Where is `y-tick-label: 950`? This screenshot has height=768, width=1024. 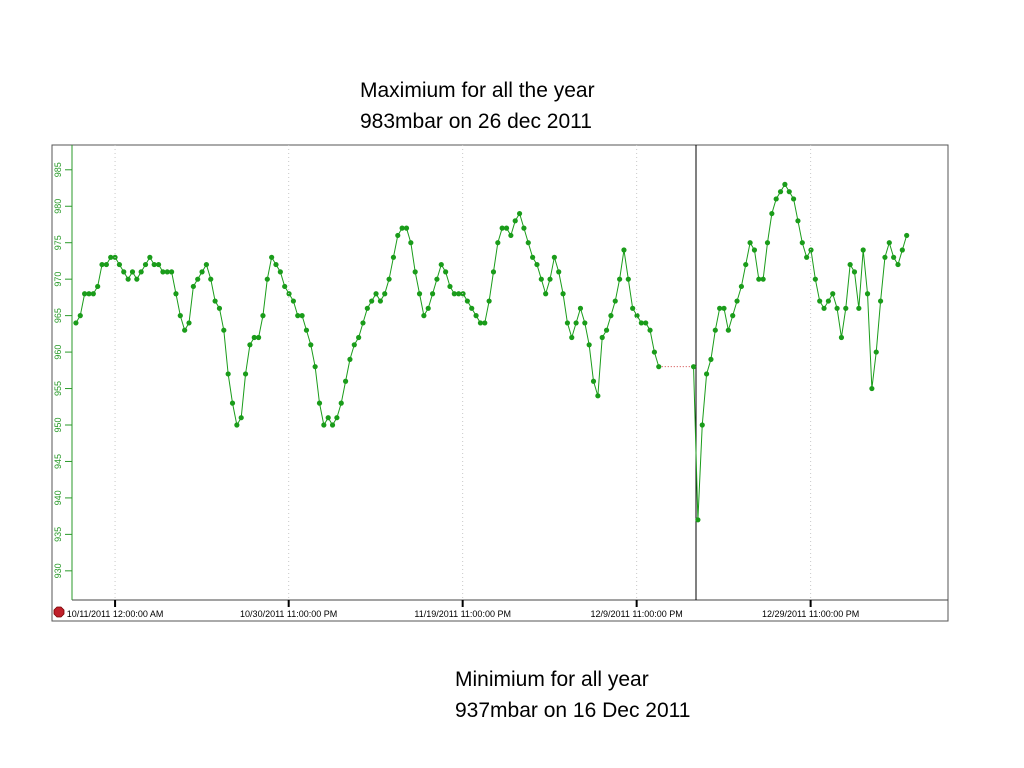
y-tick-label: 950 is located at coordinates (58, 424).